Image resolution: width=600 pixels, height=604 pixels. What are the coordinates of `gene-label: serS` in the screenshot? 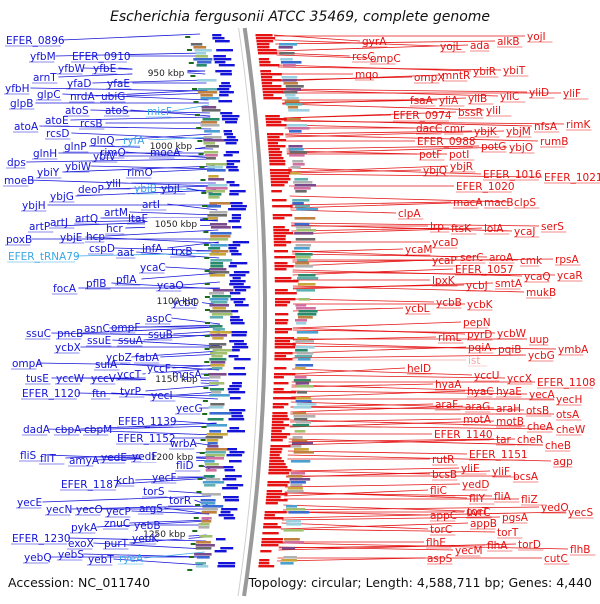 It's located at (552, 227).